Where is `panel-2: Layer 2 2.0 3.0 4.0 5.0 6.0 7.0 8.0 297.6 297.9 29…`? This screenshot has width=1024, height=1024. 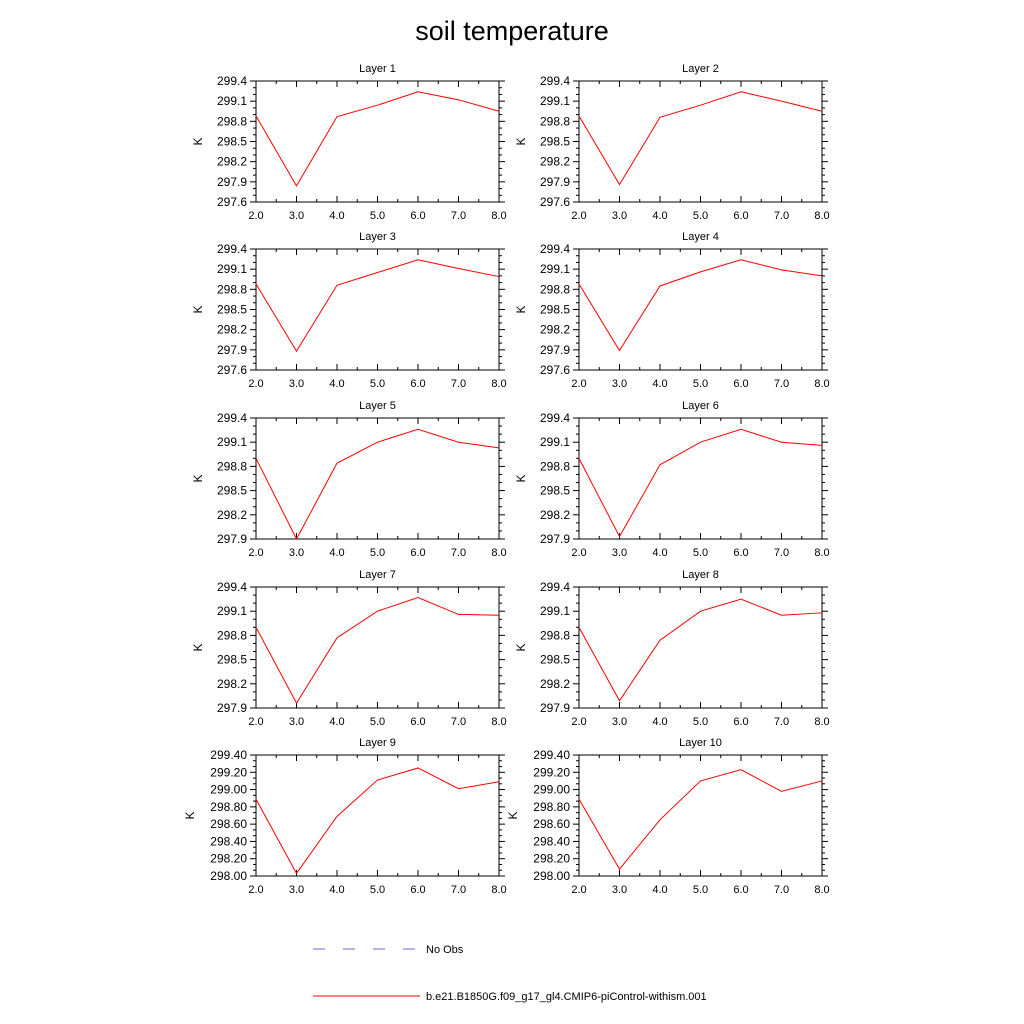
panel-2: Layer 2 2.0 3.0 4.0 5.0 6.0 7.0 8.0 297.6 297.9 29… is located at coordinates (672, 142).